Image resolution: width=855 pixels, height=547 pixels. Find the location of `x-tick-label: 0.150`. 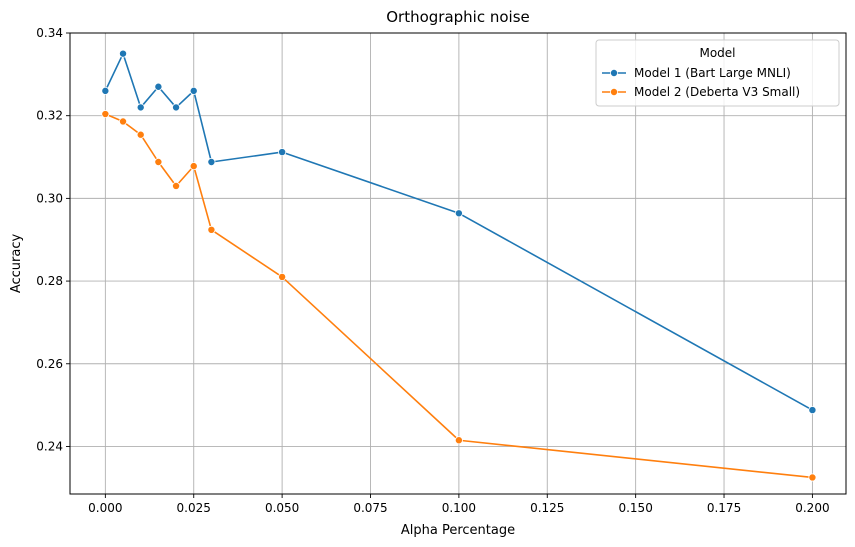

x-tick-label: 0.150 is located at coordinates (635, 508).